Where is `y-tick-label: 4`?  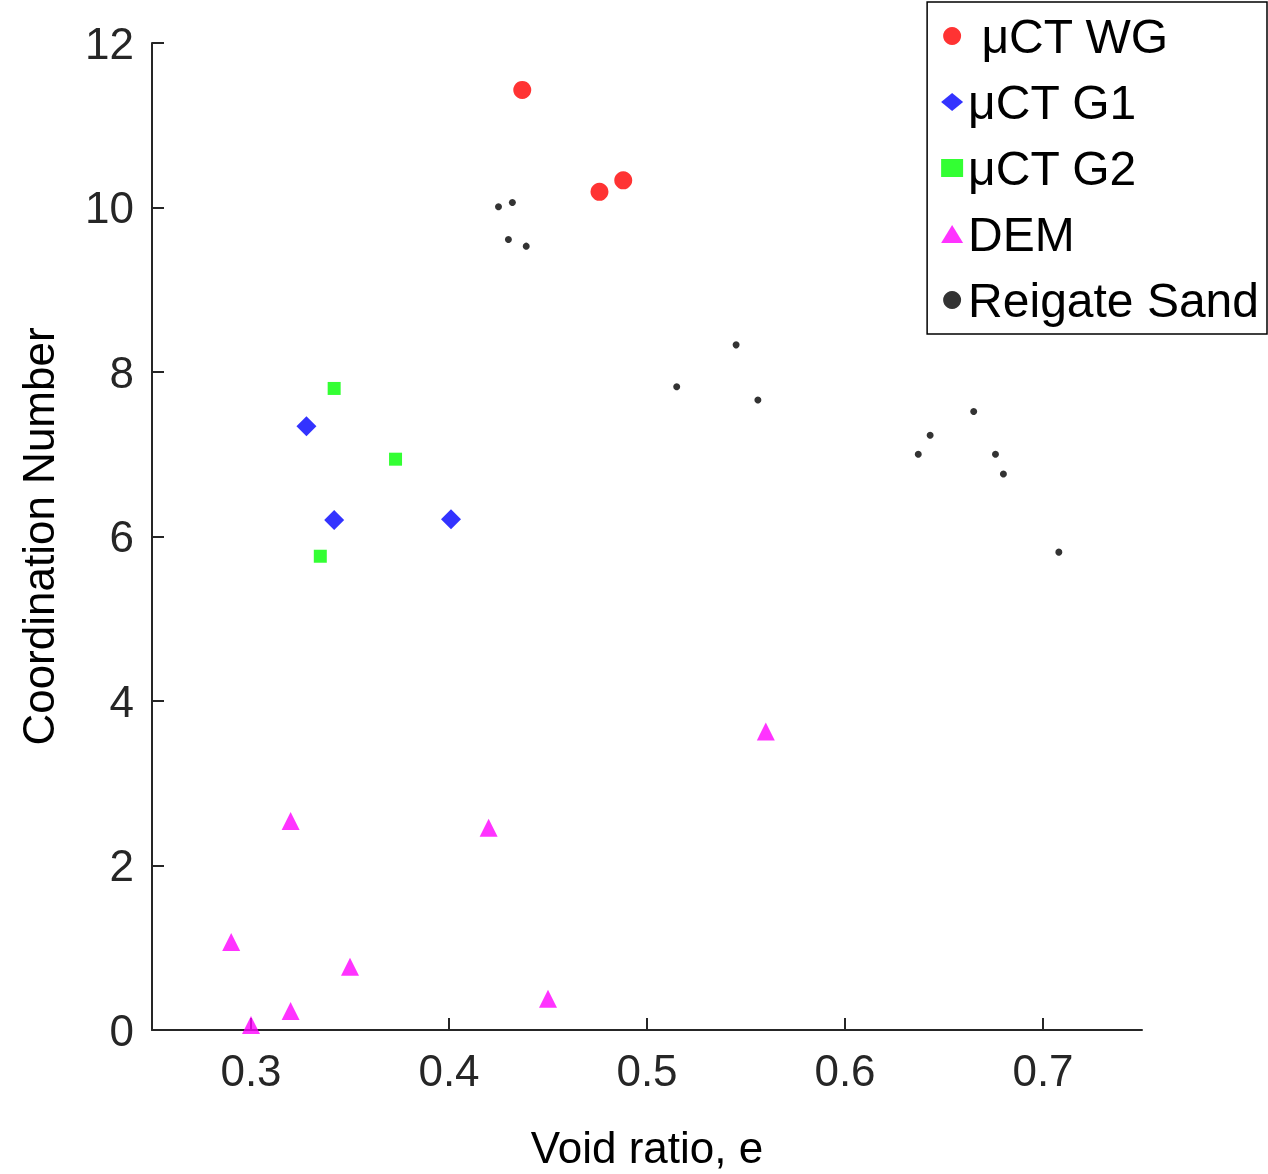
y-tick-label: 4 is located at coordinates (121, 701).